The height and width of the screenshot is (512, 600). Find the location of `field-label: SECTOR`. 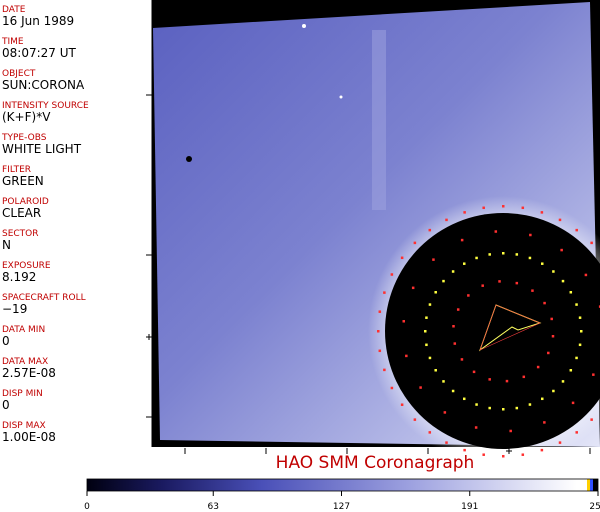

field-label: SECTOR is located at coordinates (20, 234).